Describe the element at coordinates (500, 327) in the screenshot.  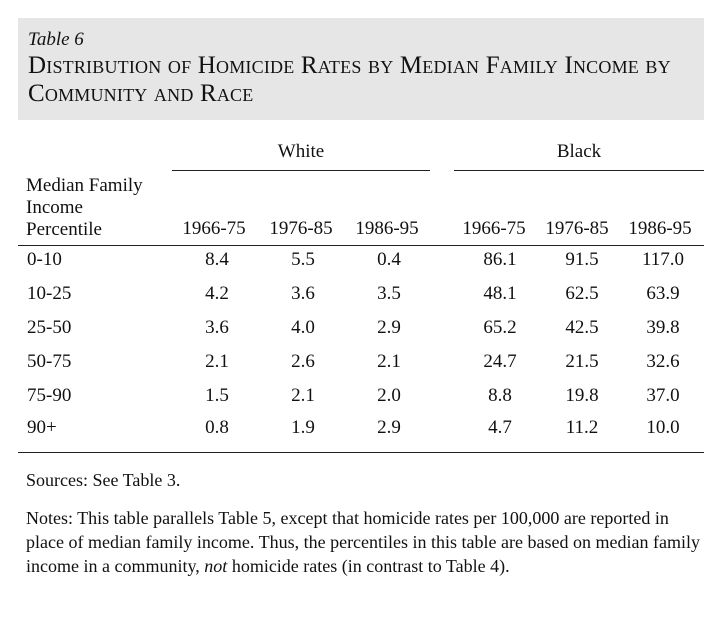
I see `table-cell: 65.2` at that location.